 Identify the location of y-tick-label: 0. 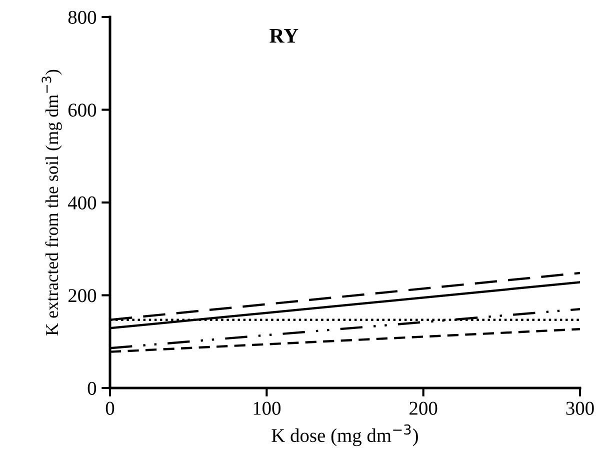
(92, 388).